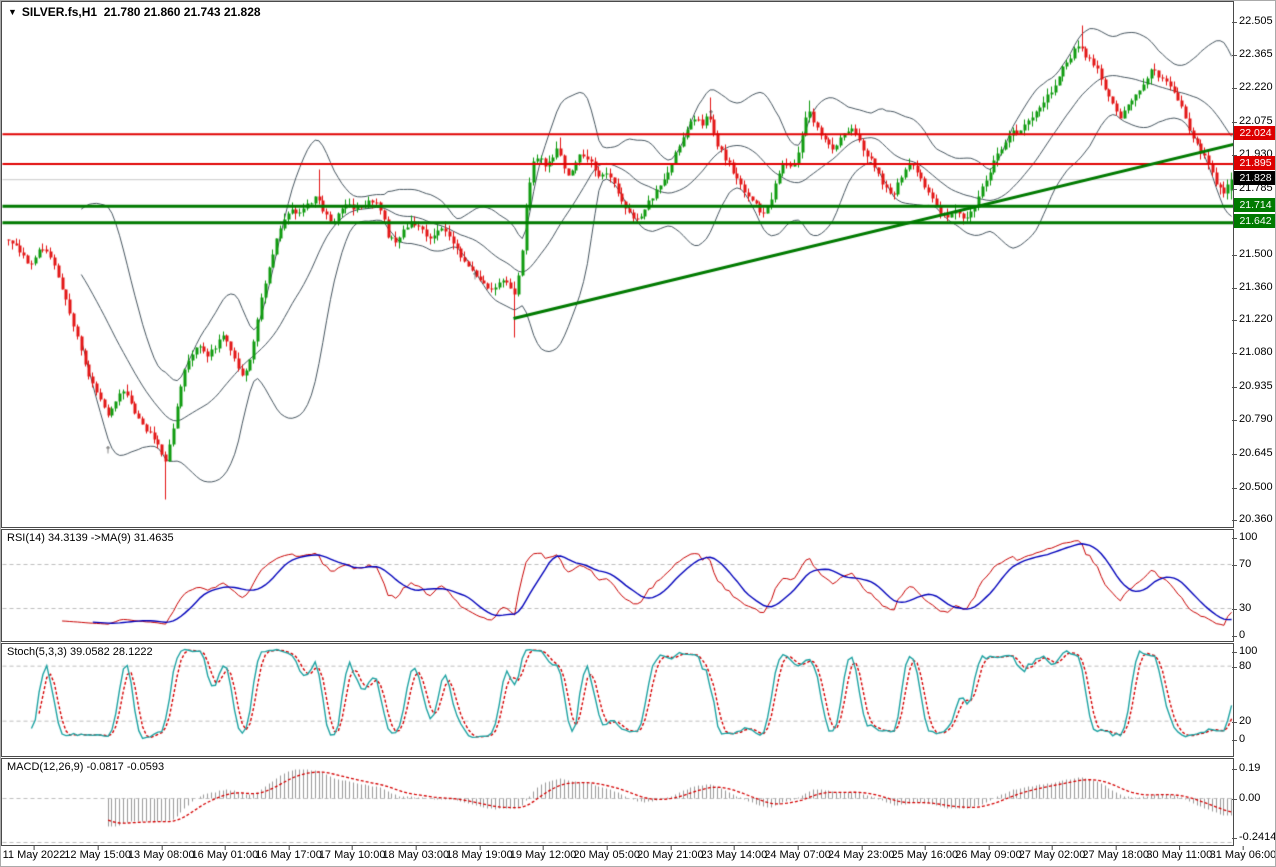 The width and height of the screenshot is (1276, 867). Describe the element at coordinates (1238, 739) in the screenshot. I see `stoch-scale-label: 0` at that location.